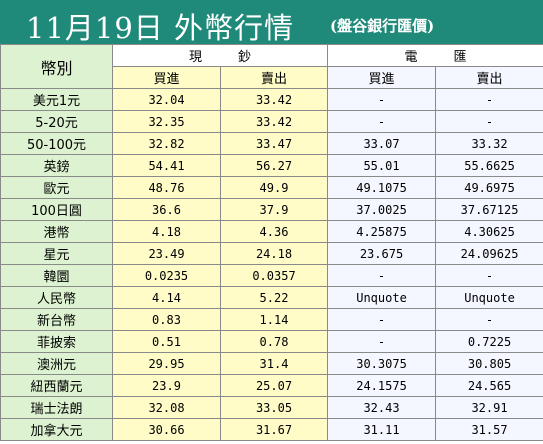  I want to click on currency-name-cell: 加拿大元, so click(56, 429).